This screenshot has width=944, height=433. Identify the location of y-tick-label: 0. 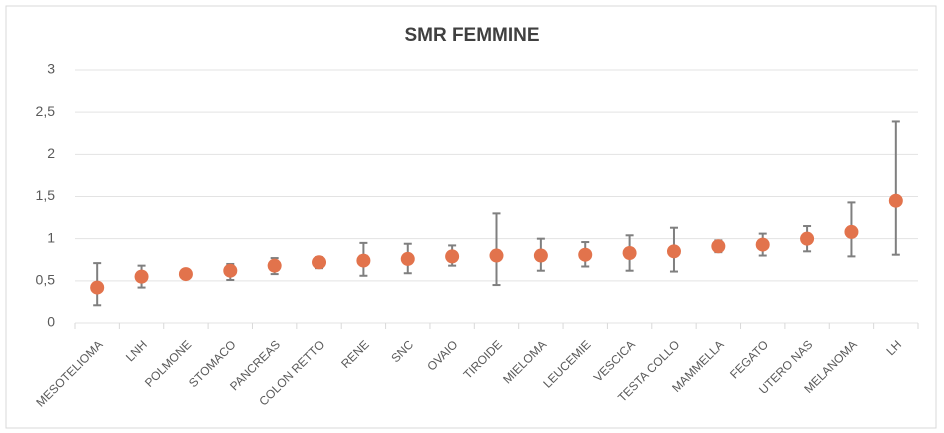
(51, 322).